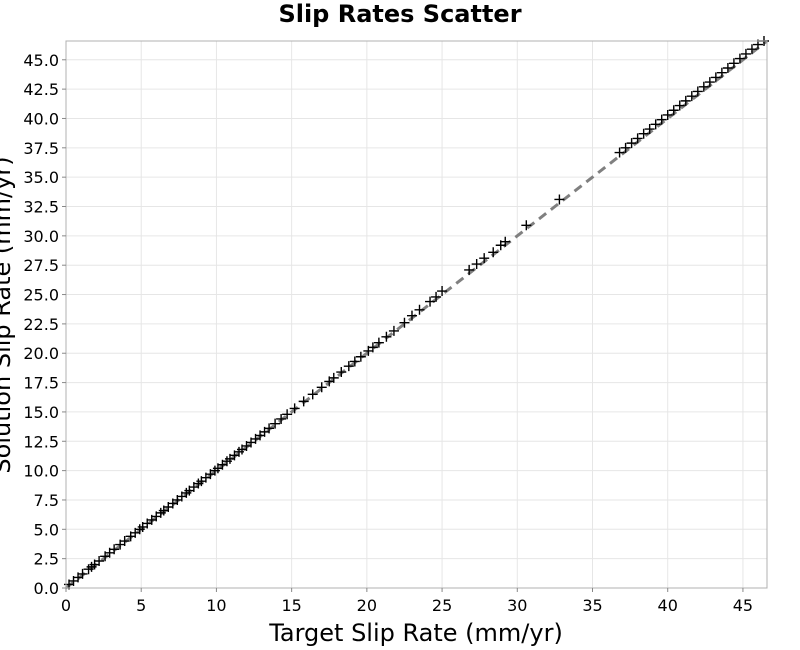  I want to click on y-tick-label: 45.0, so click(41, 60).